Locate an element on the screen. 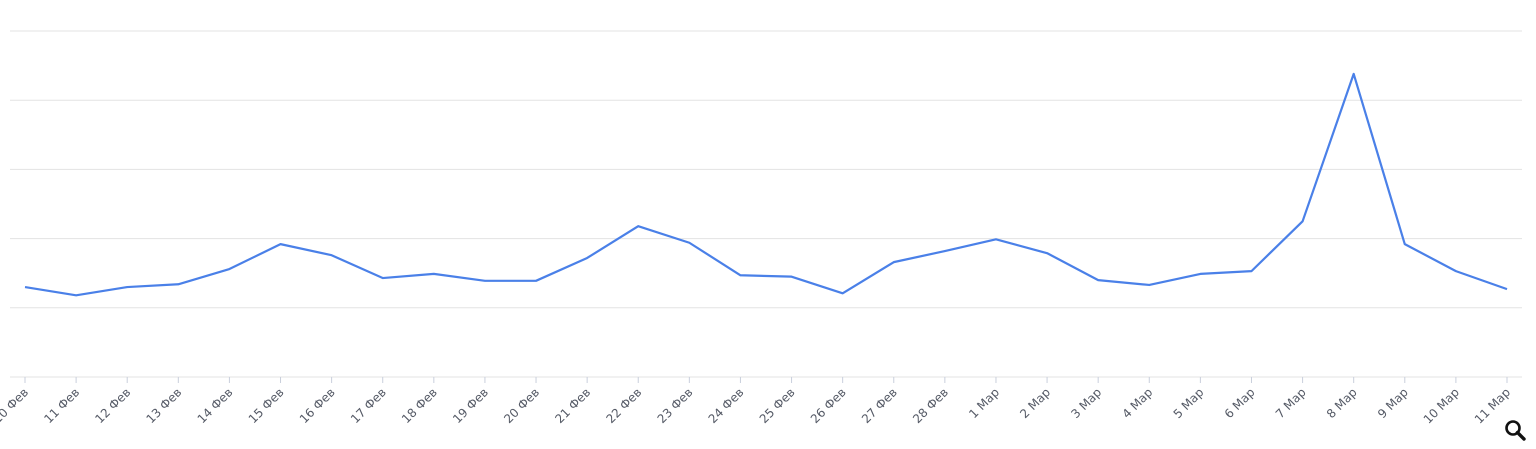 The width and height of the screenshot is (1536, 449). x-tick-label: 5 Мар is located at coordinates (1189, 403).